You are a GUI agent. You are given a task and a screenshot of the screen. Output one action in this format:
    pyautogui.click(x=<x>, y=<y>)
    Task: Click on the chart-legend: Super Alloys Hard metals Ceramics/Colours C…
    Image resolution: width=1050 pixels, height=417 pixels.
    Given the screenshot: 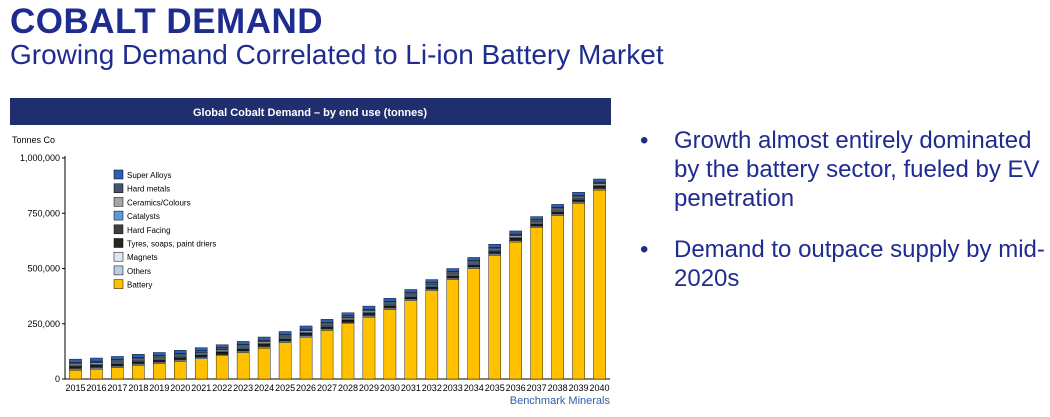 What is the action you would take?
    pyautogui.click(x=164, y=229)
    